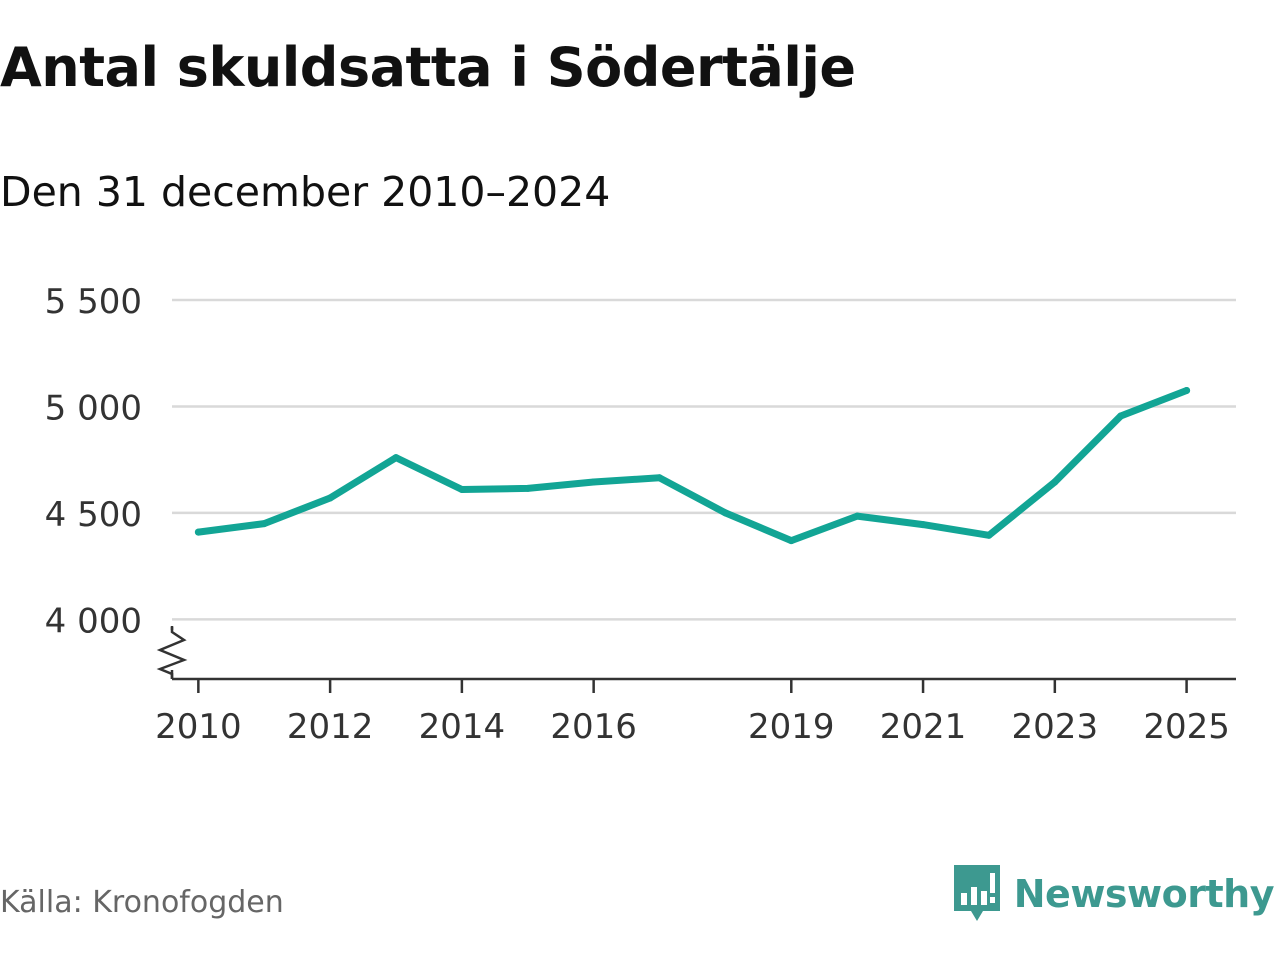 The width and height of the screenshot is (1280, 960). What do you see at coordinates (1144, 894) in the screenshot?
I see `brand-name: Newsworthy` at bounding box center [1144, 894].